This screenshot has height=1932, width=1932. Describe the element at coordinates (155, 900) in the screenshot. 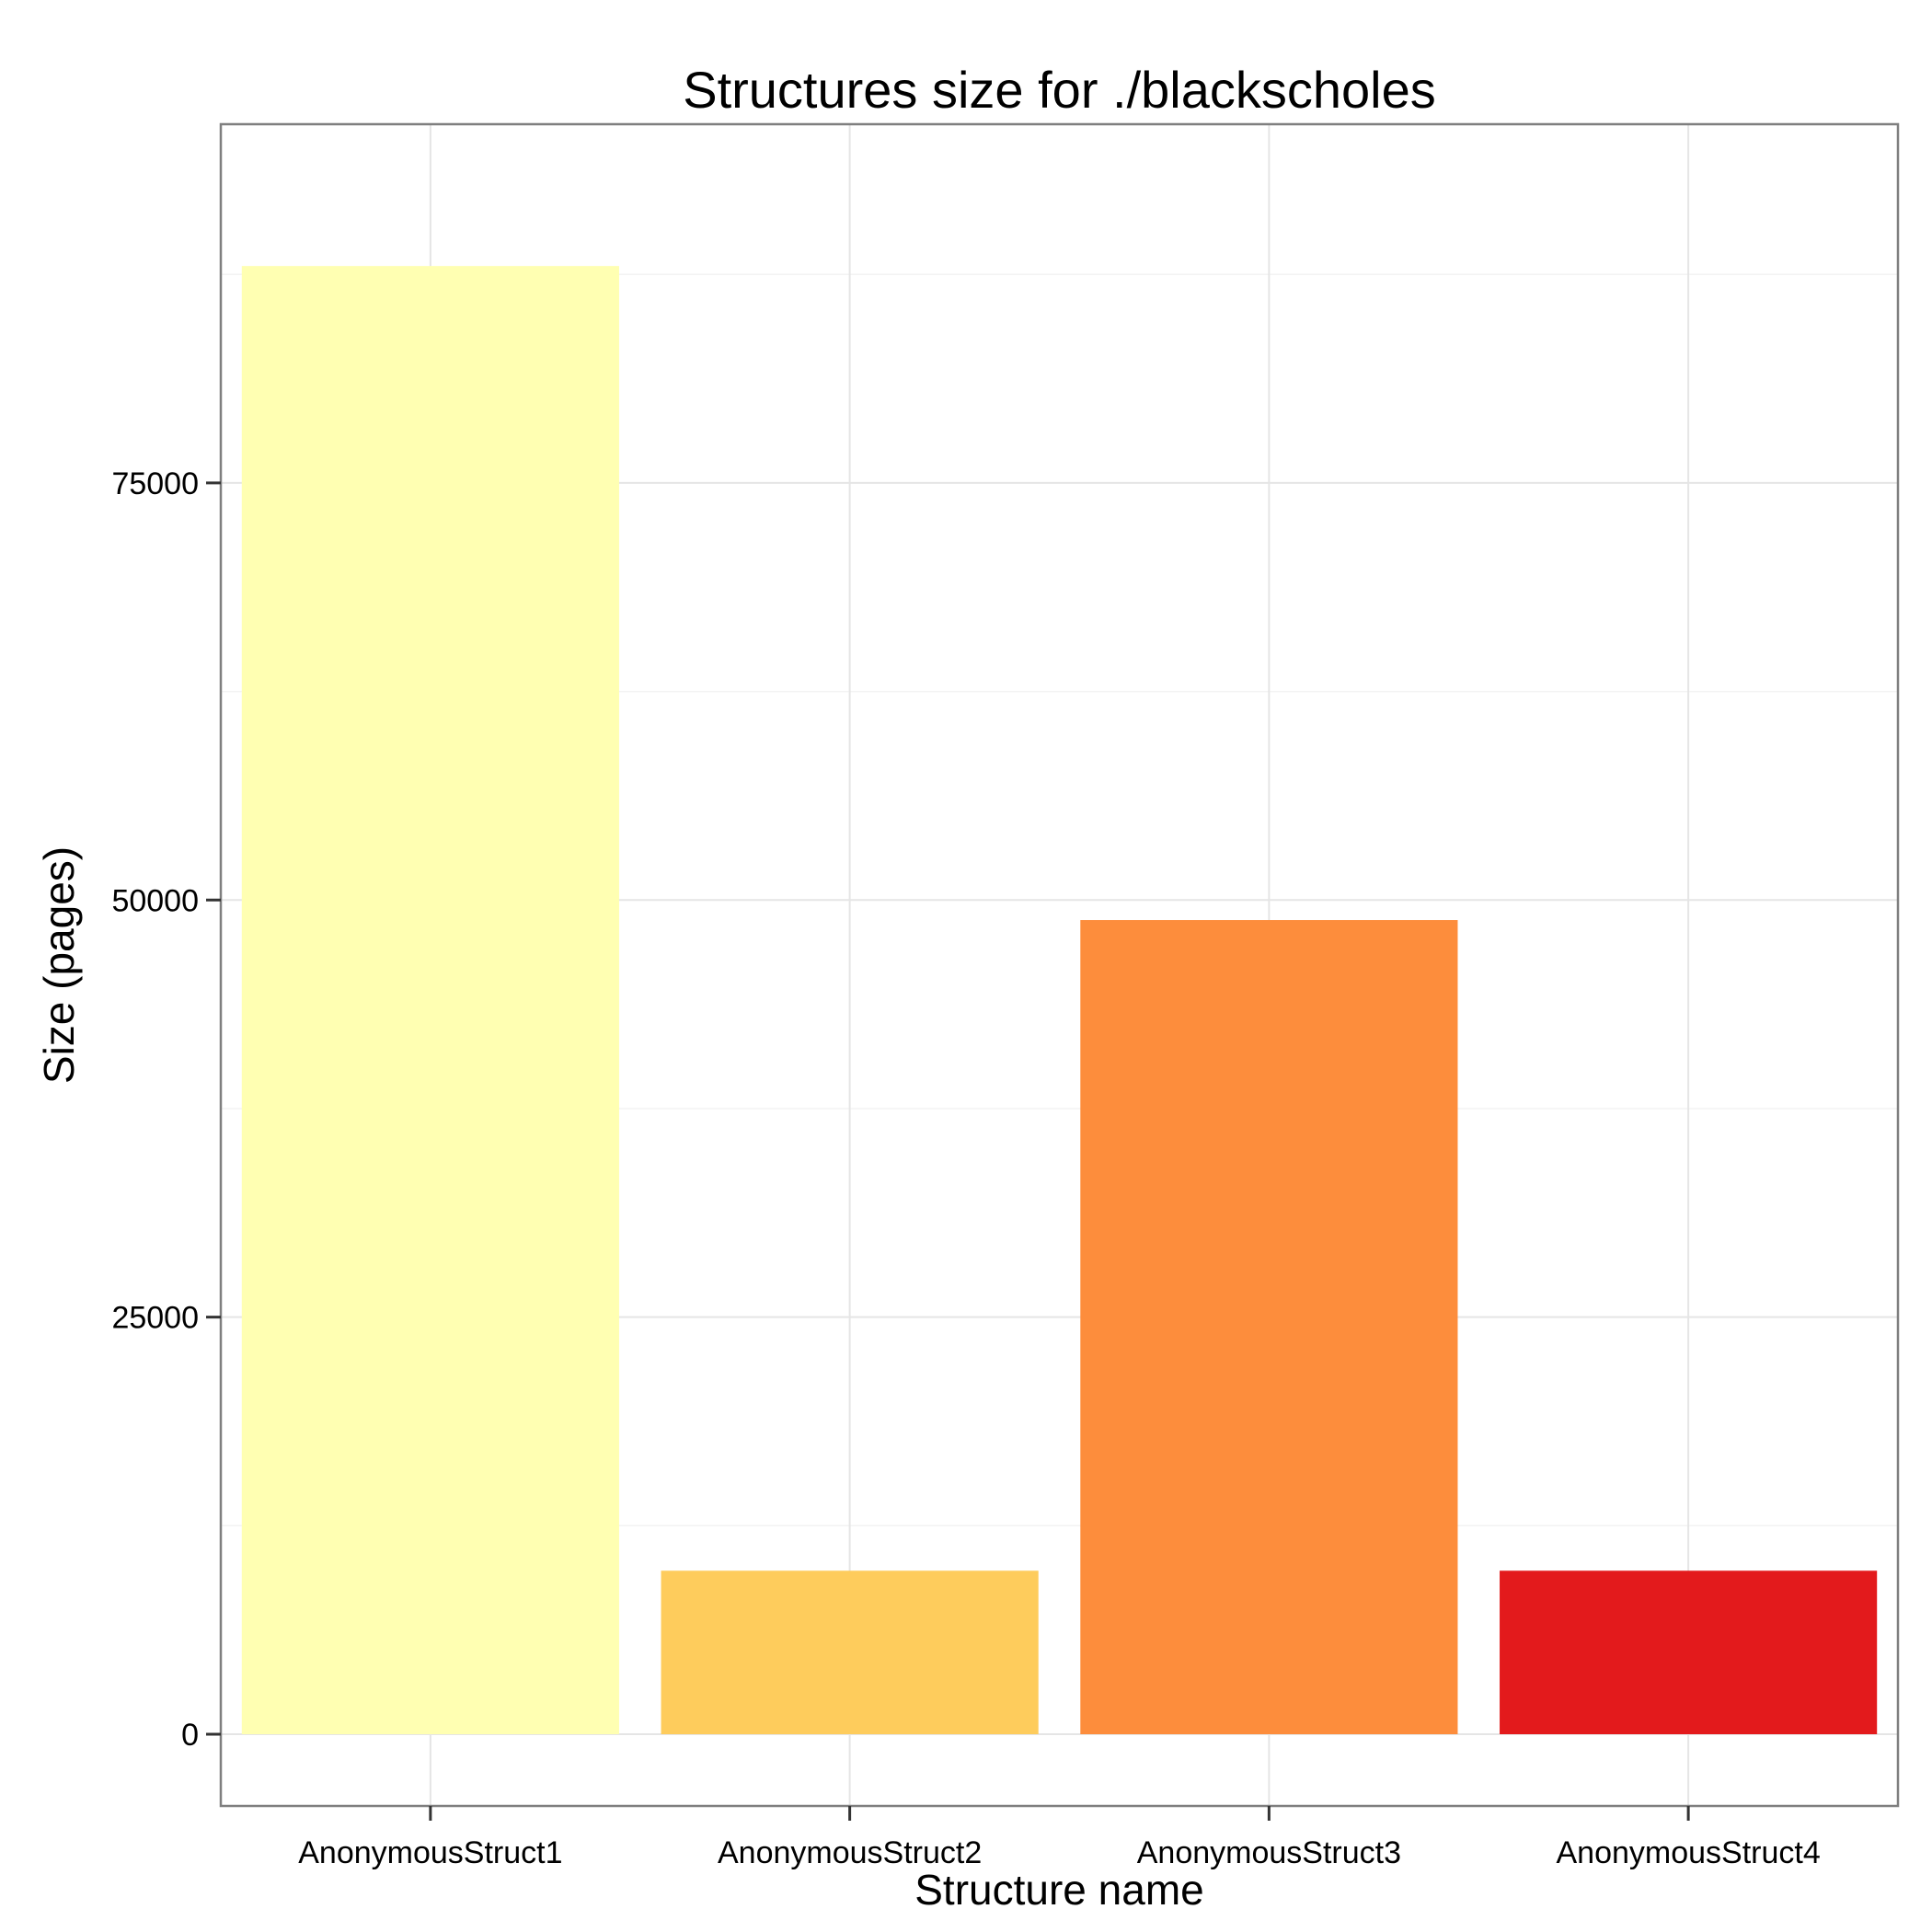

I see `y-tick-label: 50000` at that location.